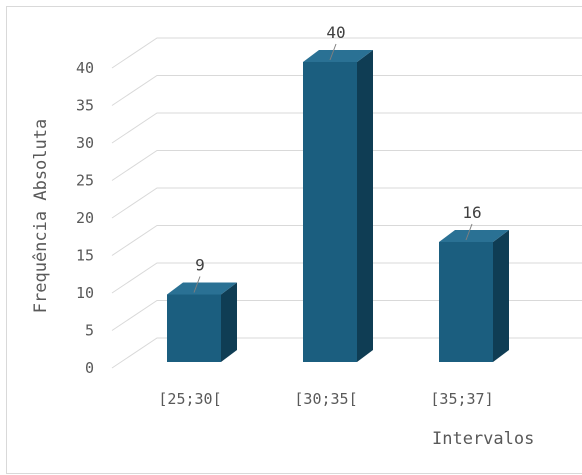 This screenshot has height=475, width=582. What do you see at coordinates (85, 68) in the screenshot?
I see `y-tick-label: 40` at bounding box center [85, 68].